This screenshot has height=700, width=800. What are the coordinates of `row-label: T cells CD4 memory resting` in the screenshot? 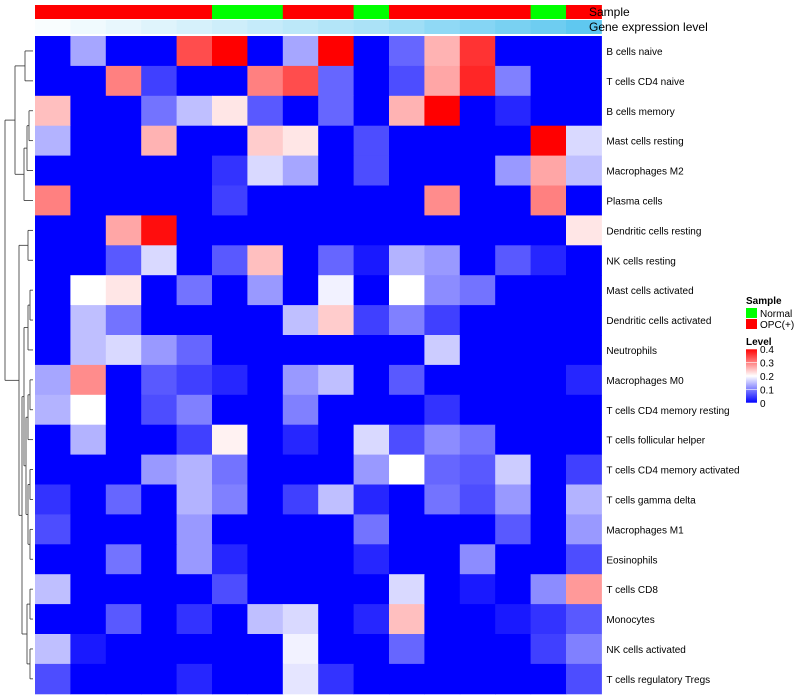 It's located at (667, 411).